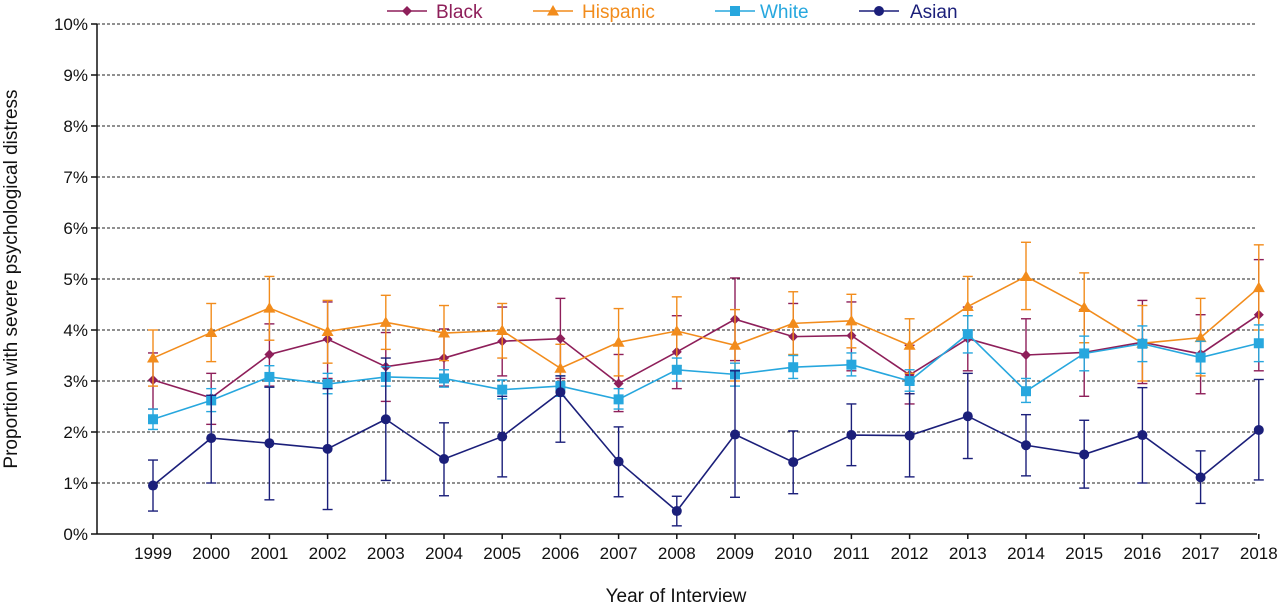  Describe the element at coordinates (71, 24) in the screenshot. I see `y-tick-label: 10%` at that location.